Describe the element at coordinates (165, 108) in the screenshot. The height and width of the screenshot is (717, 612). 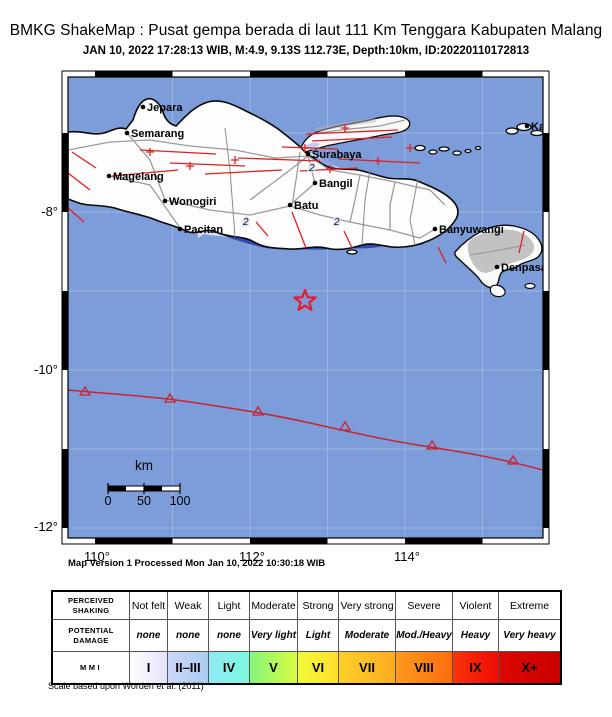
I see `city-label: Jepara` at that location.